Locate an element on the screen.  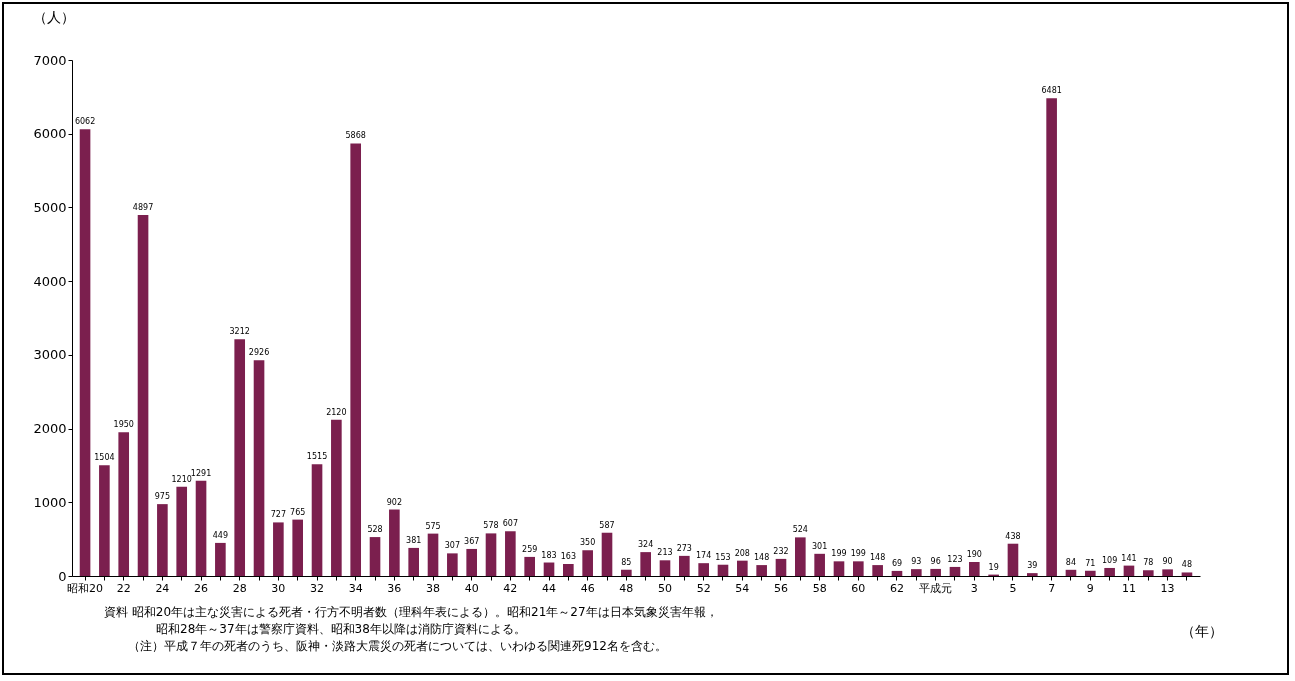
x-tick-label: 44 is located at coordinates (549, 588).